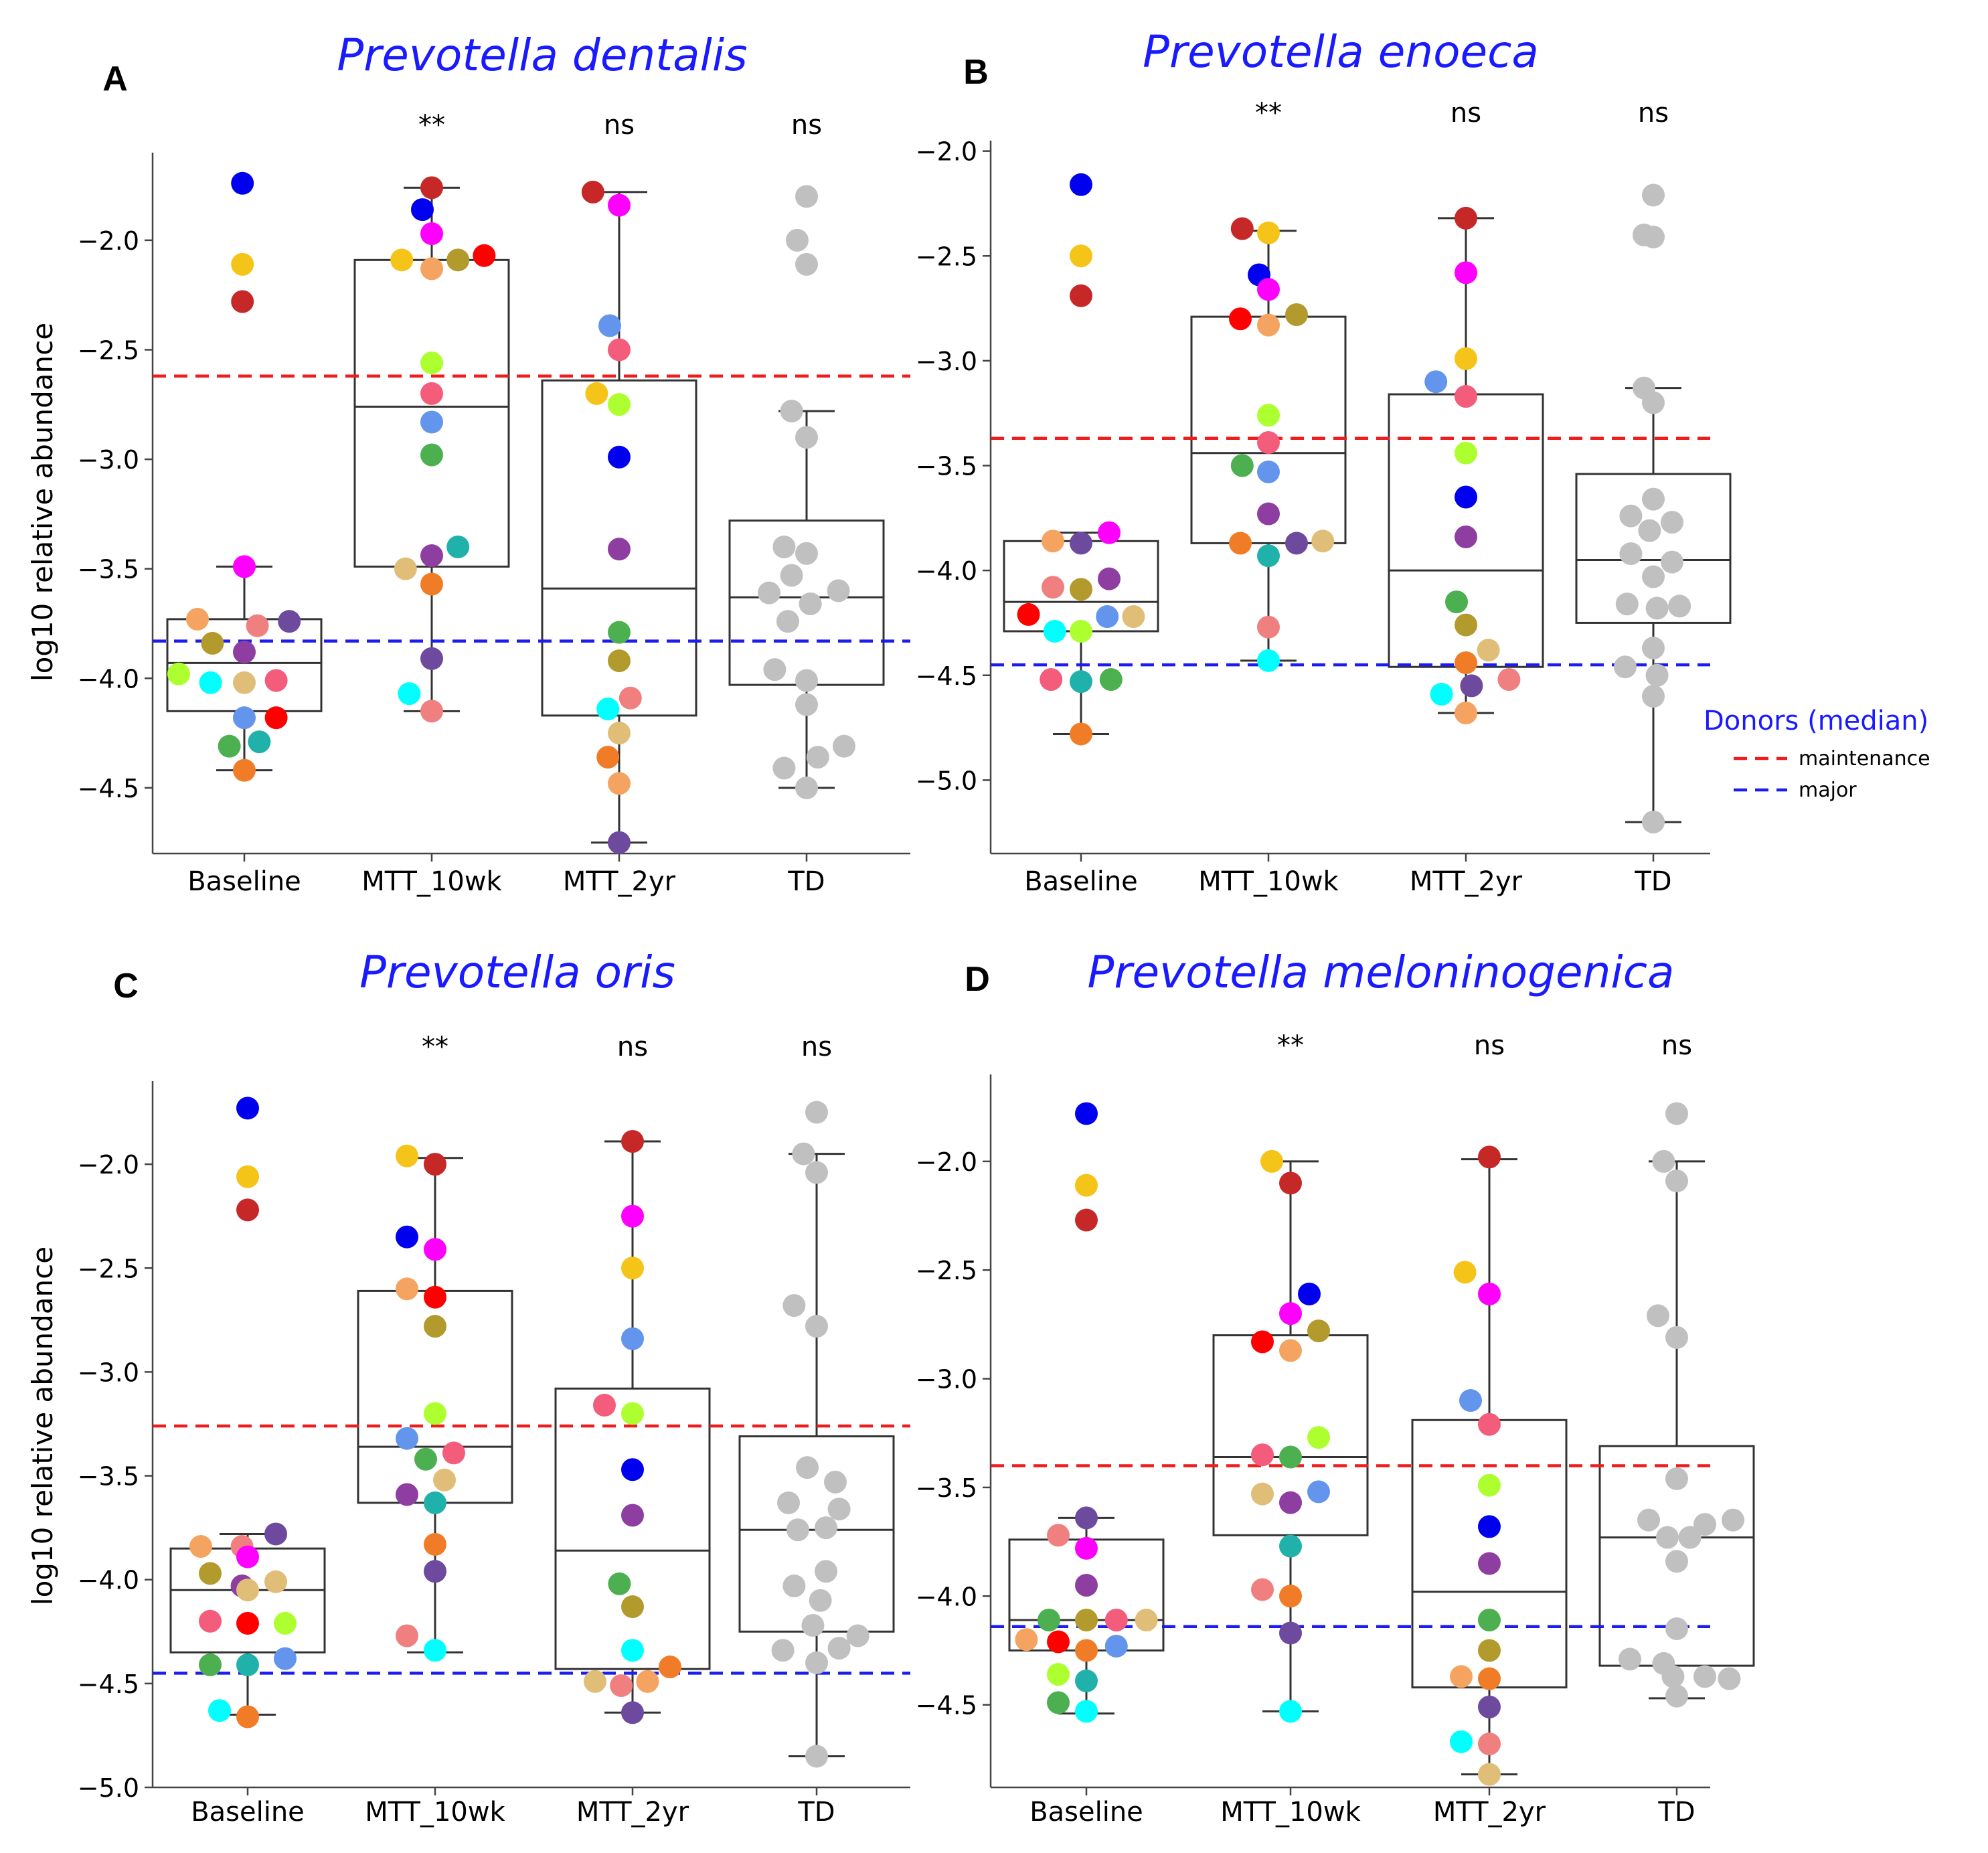  What do you see at coordinates (109, 1580) in the screenshot?
I see `y-tick-label: −4.0` at bounding box center [109, 1580].